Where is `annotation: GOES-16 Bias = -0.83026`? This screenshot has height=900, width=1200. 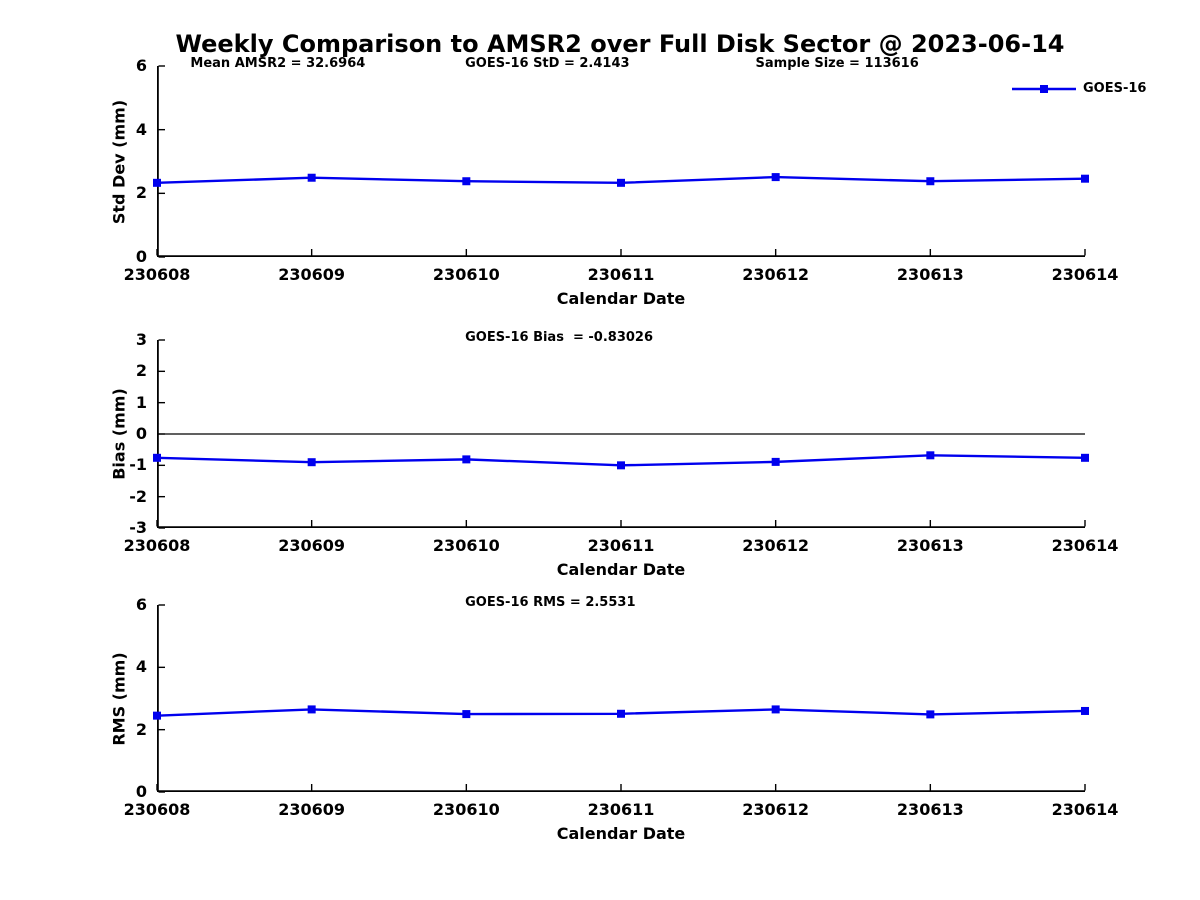 annotation: GOES-16 Bias = -0.83026 is located at coordinates (559, 337).